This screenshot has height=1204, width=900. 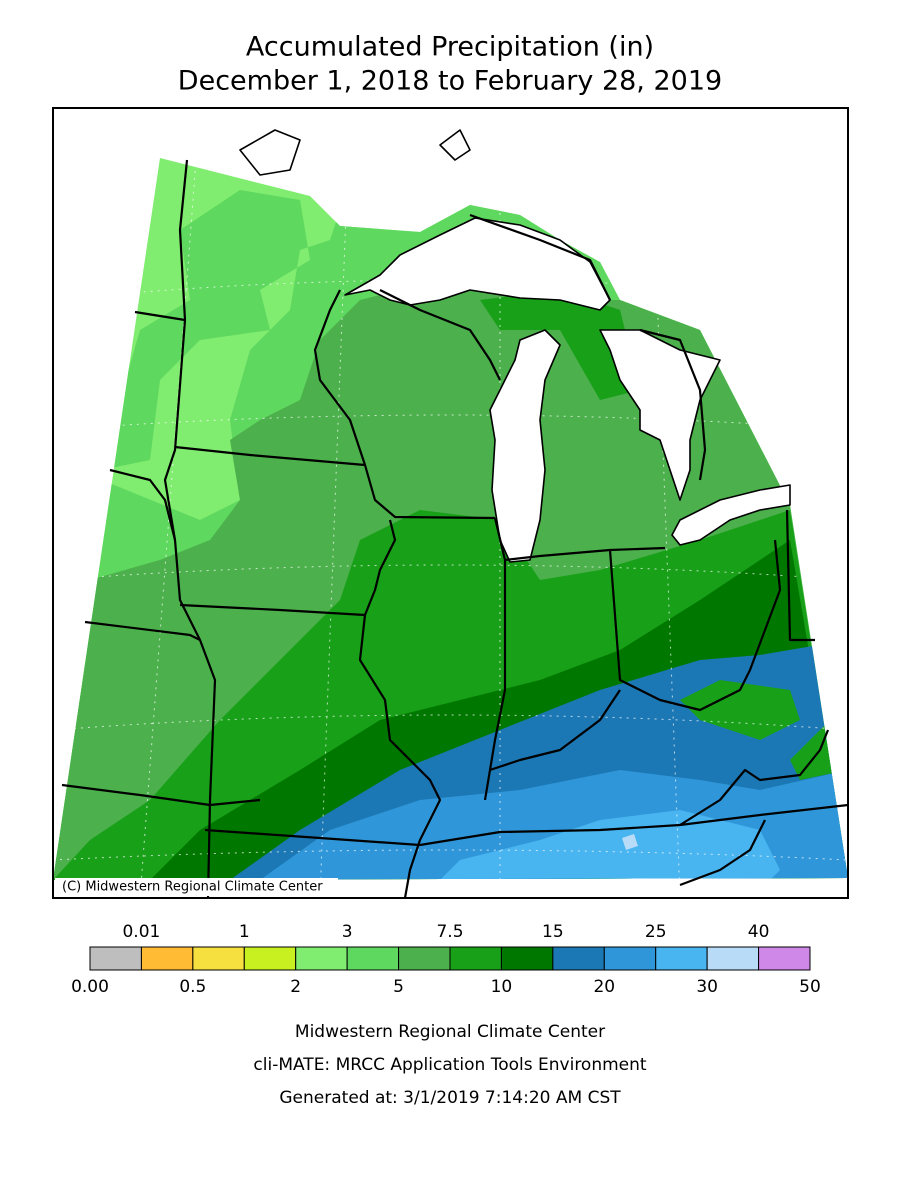 What do you see at coordinates (450, 81) in the screenshot?
I see `subtitle: December 1, 2018 to February 28, 2019` at bounding box center [450, 81].